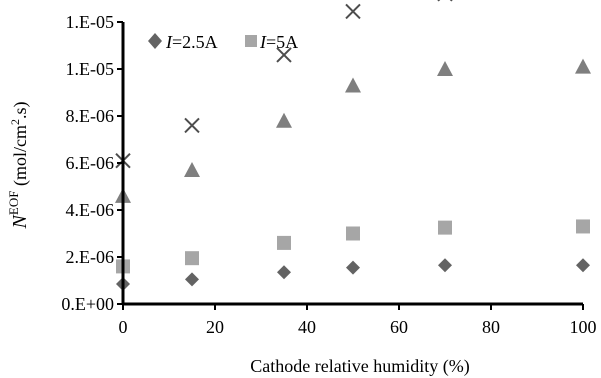  Describe the element at coordinates (155, 41) in the screenshot. I see `legend-marker-diamond` at that location.